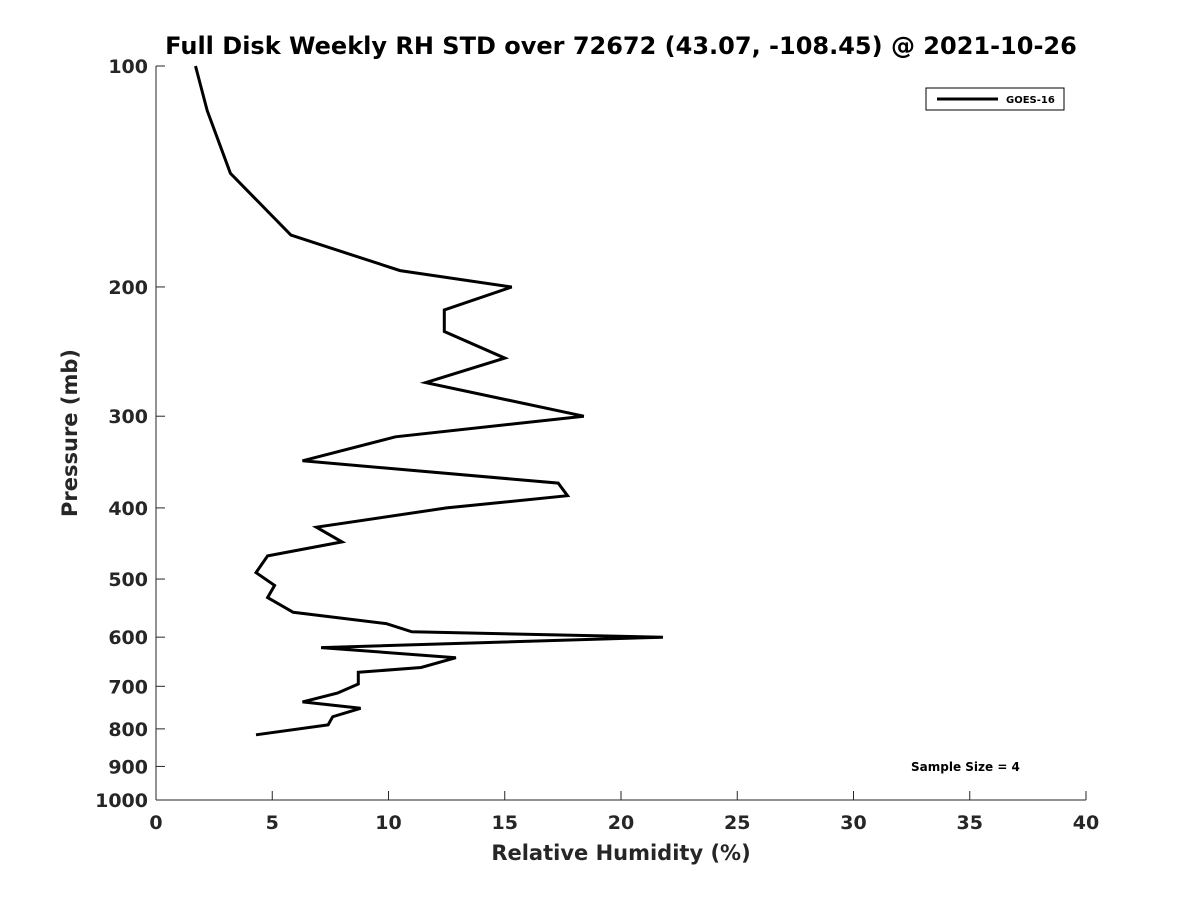 The width and height of the screenshot is (1200, 900). Describe the element at coordinates (737, 823) in the screenshot. I see `x-tick-label: 25` at that location.